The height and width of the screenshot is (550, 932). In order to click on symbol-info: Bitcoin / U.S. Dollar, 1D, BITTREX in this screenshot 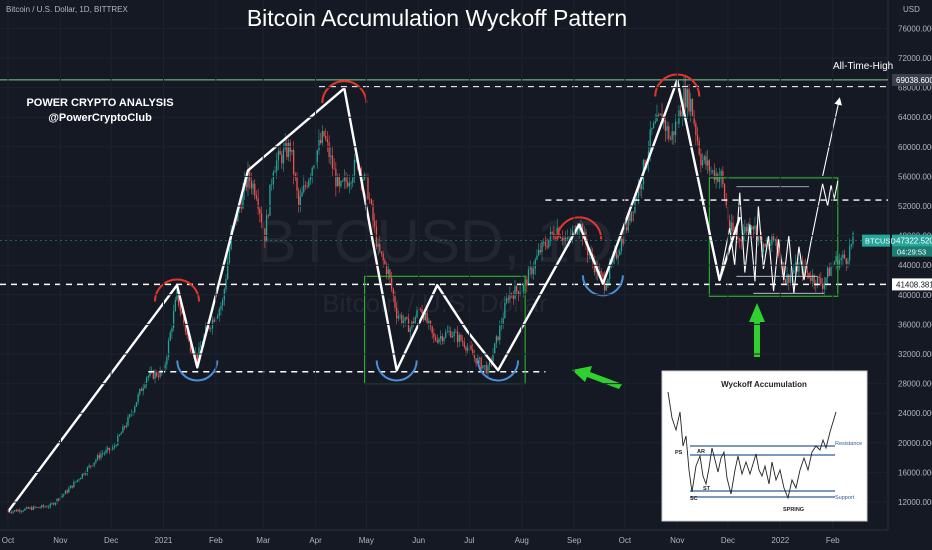, I will do `click(67, 9)`.